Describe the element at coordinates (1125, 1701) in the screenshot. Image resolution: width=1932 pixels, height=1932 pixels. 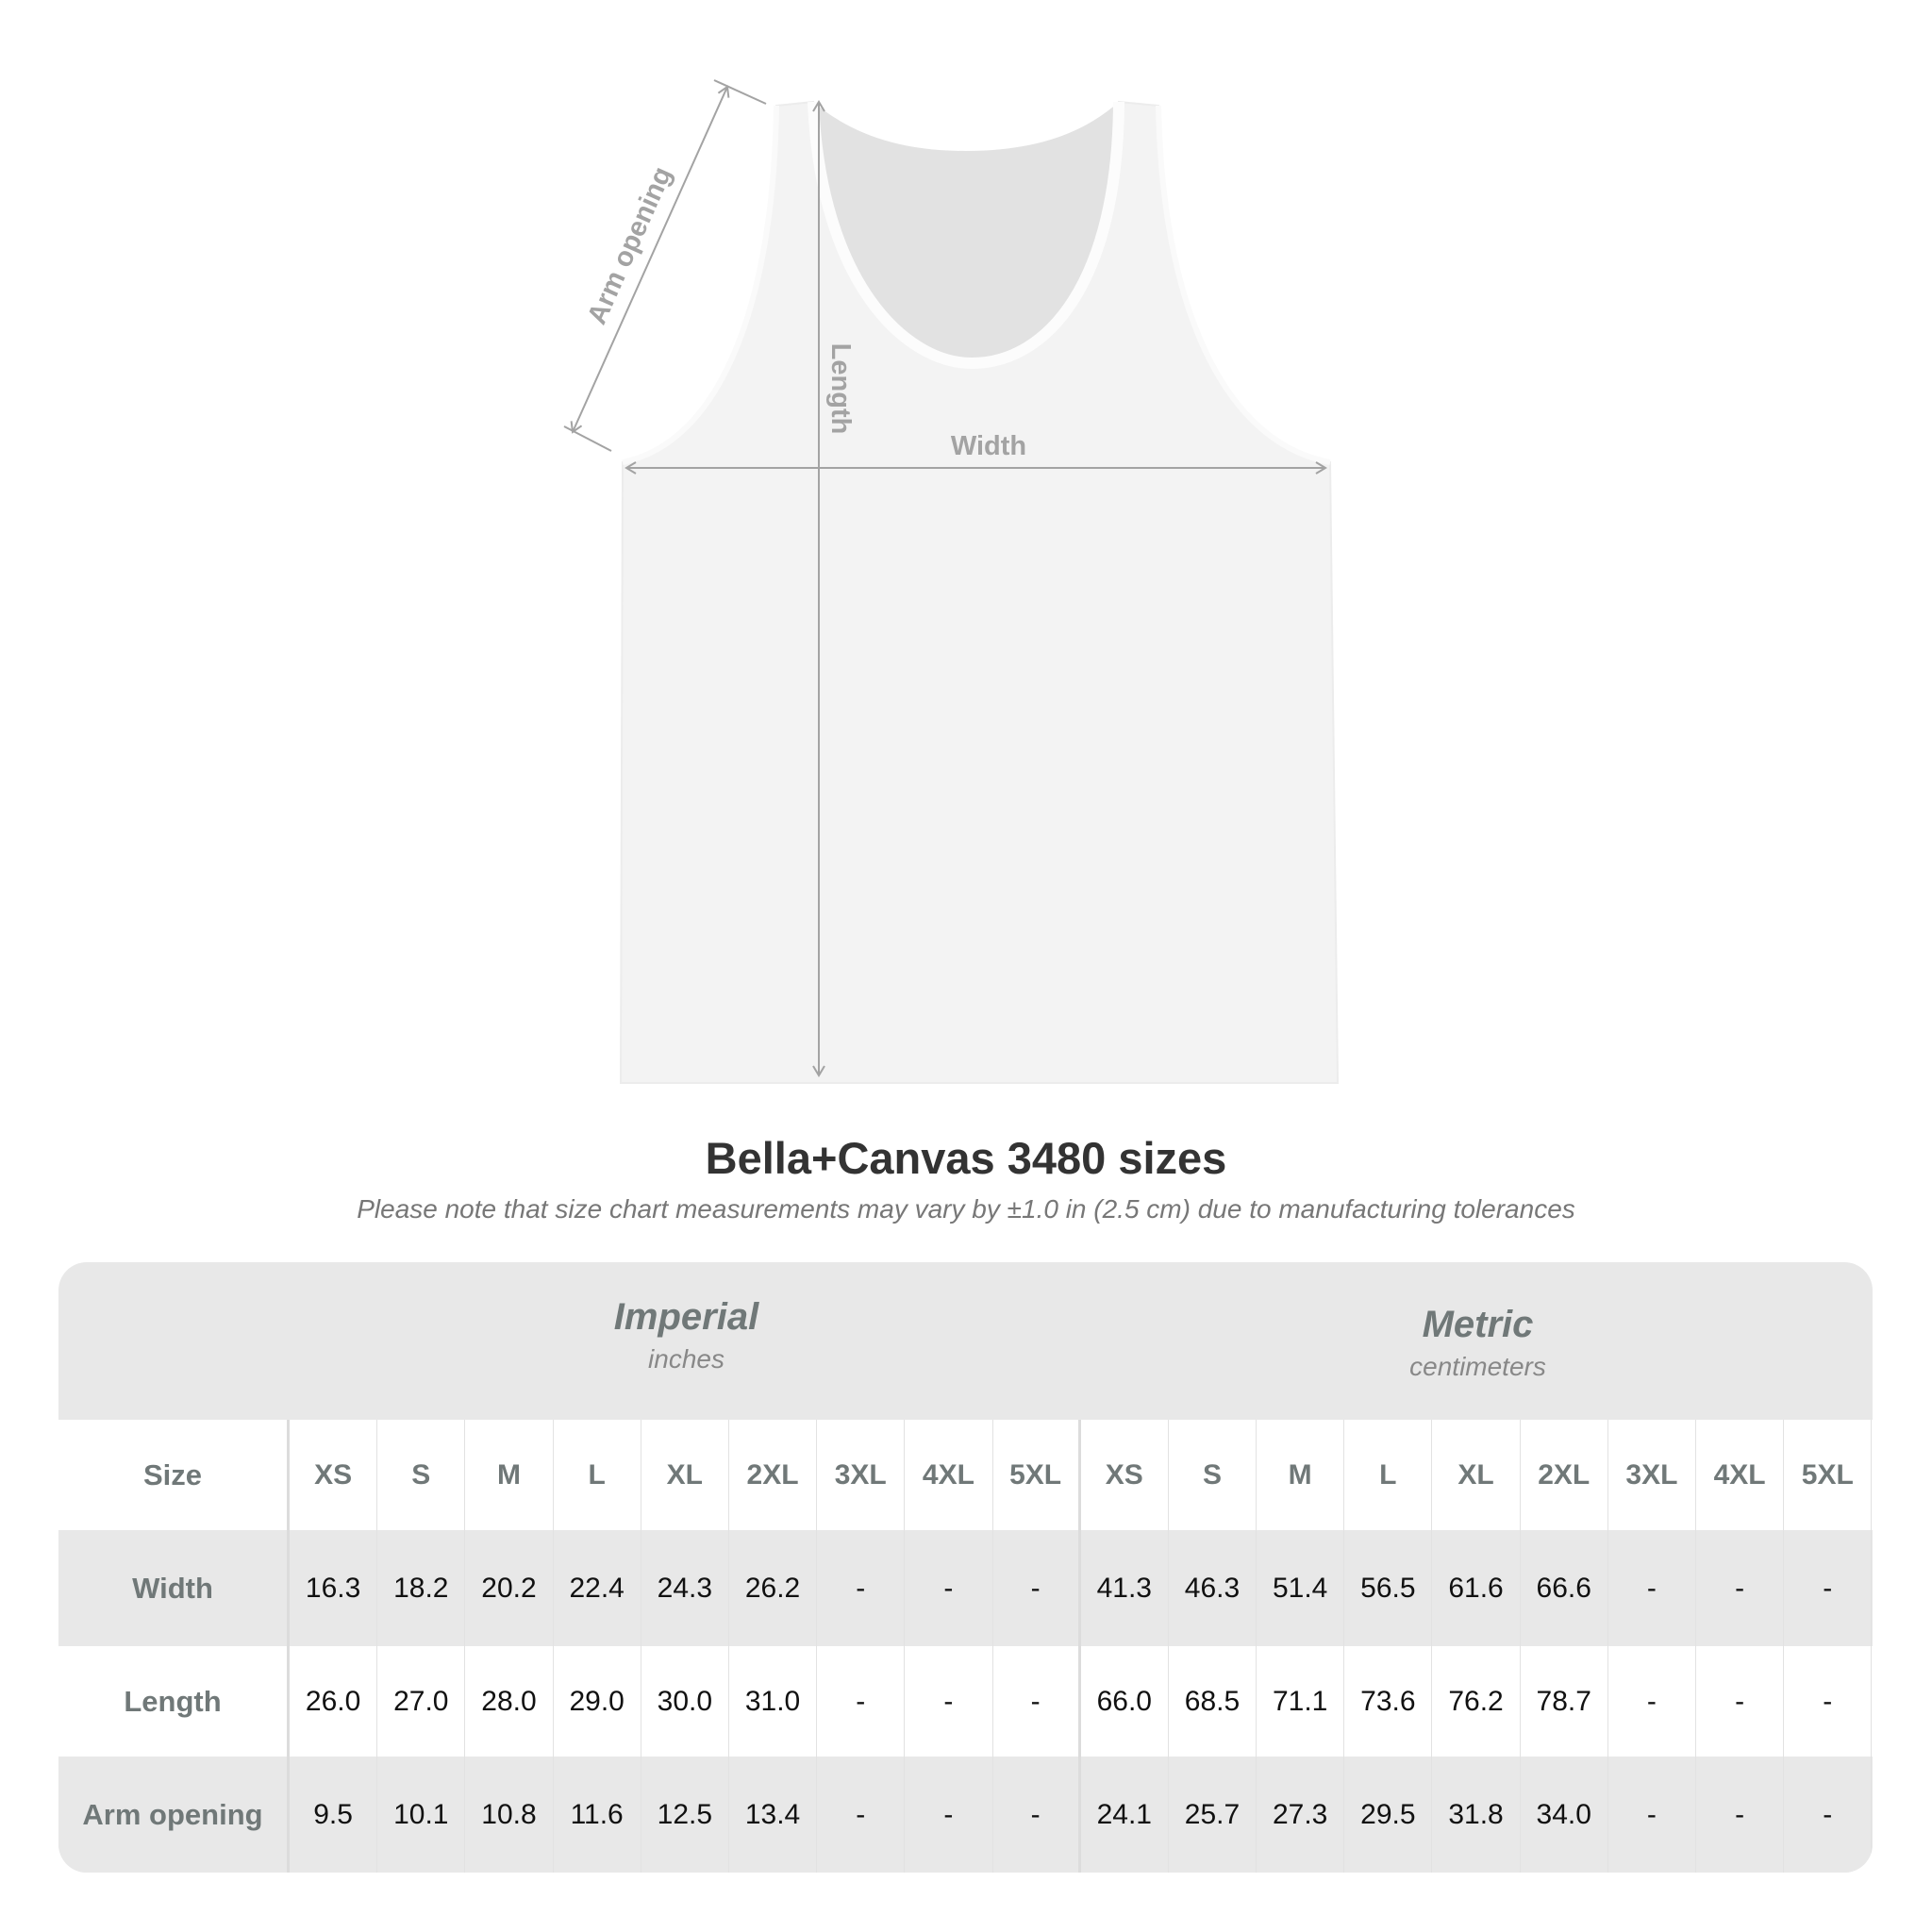
I see `metric-value-cell: 66.0` at that location.